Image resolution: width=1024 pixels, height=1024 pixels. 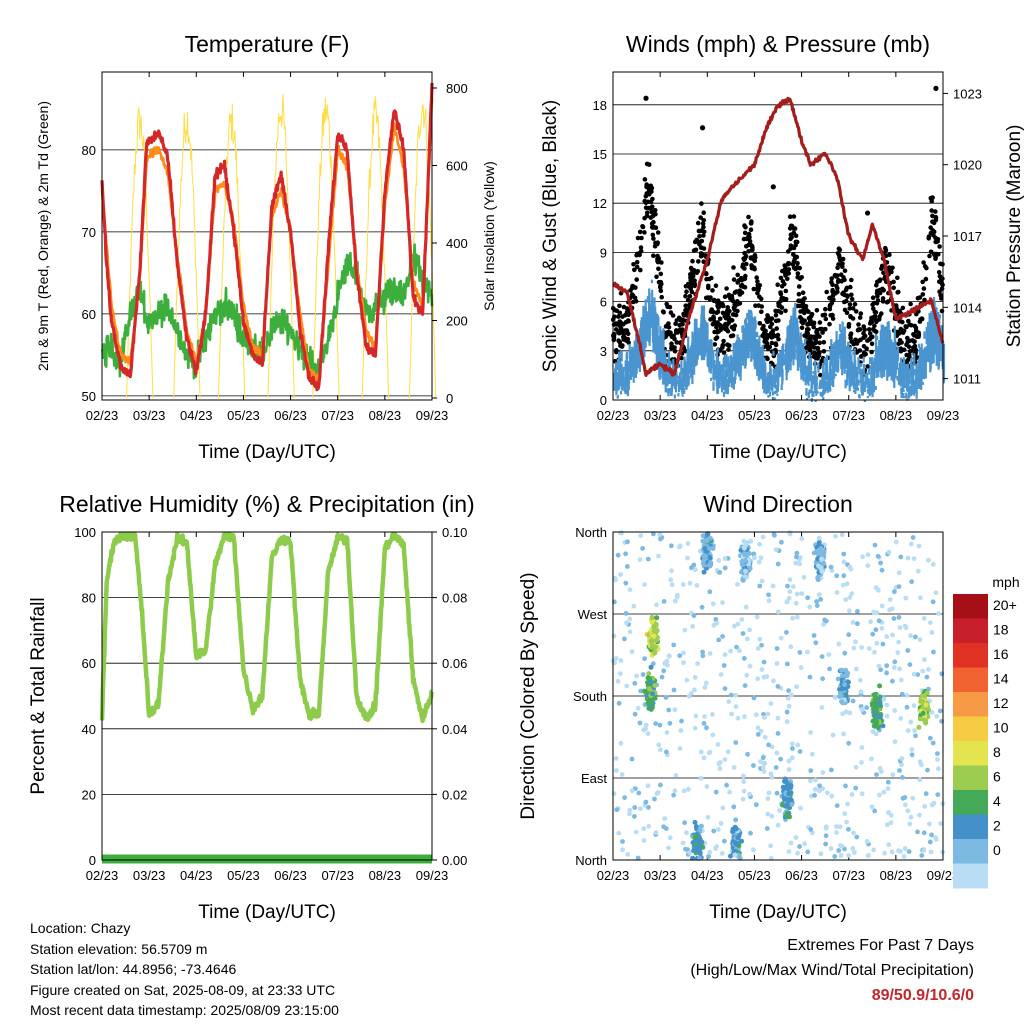 What do you see at coordinates (896, 875) in the screenshot?
I see `x-tick-label: 08/23` at bounding box center [896, 875].